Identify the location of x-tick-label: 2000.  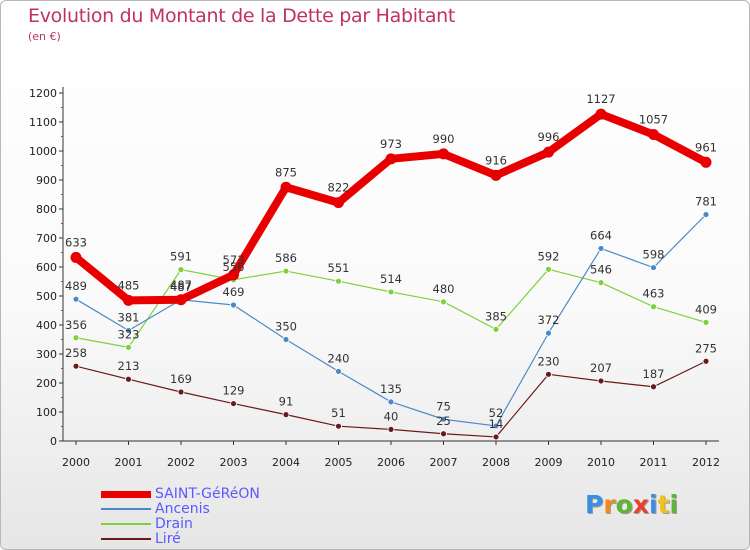
(76, 462).